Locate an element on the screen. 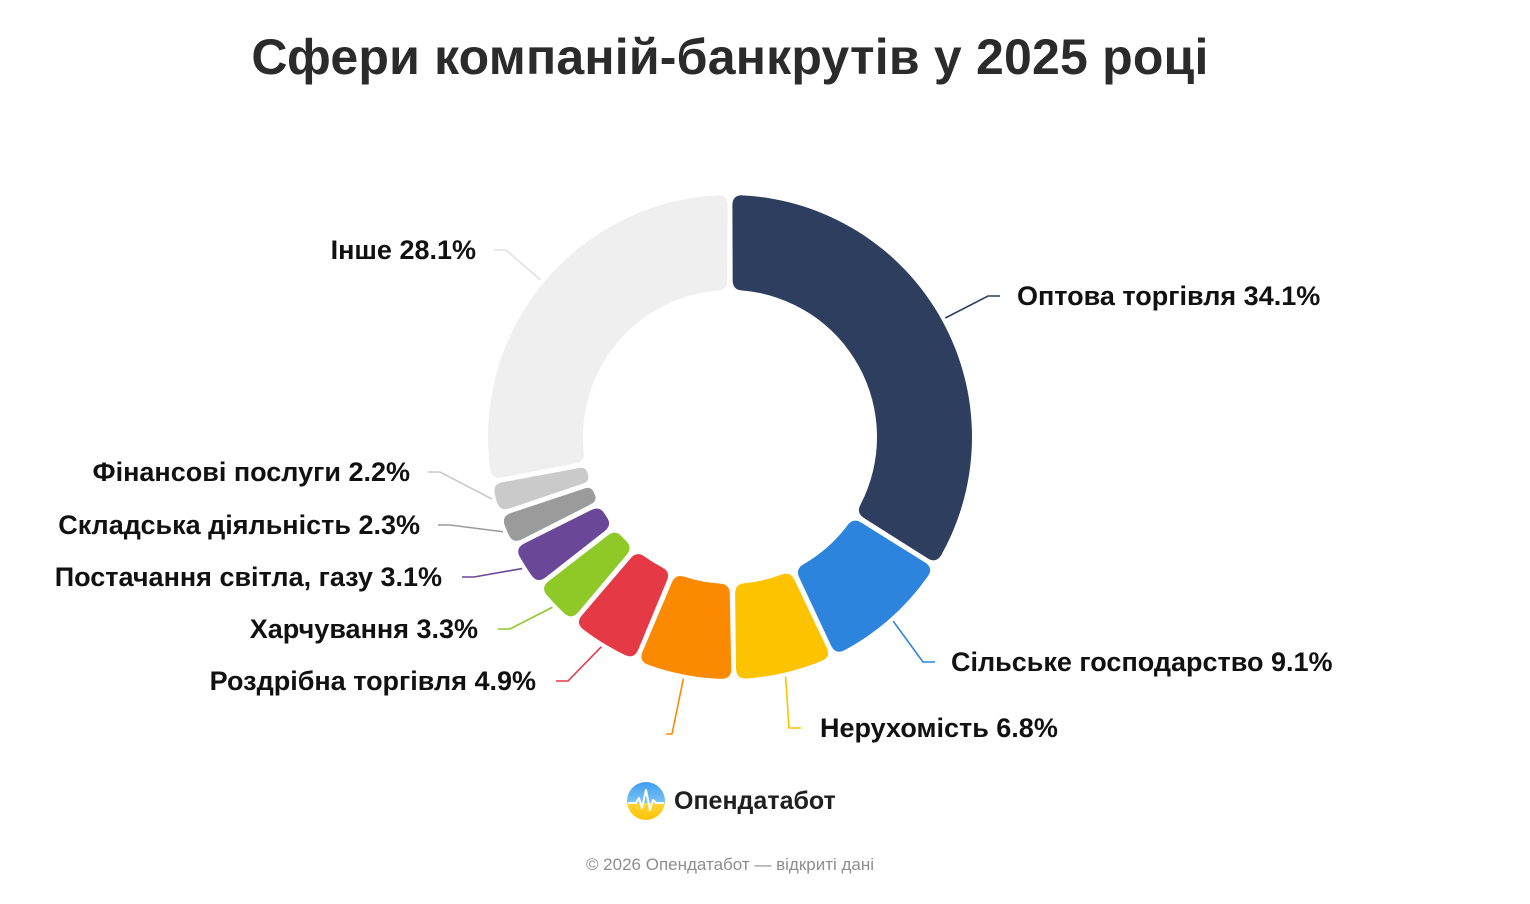 The height and width of the screenshot is (904, 1530). slice-label-5: Роздрібна торгівля 4.9% is located at coordinates (373, 681).